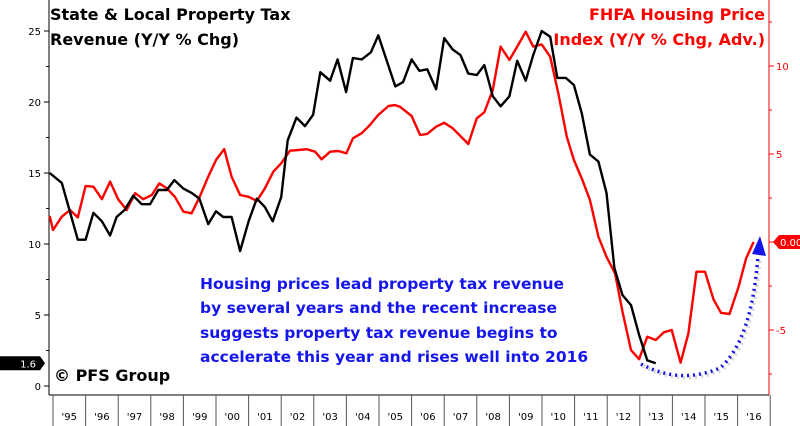  I want to click on x-tick-label: '99, so click(199, 417).